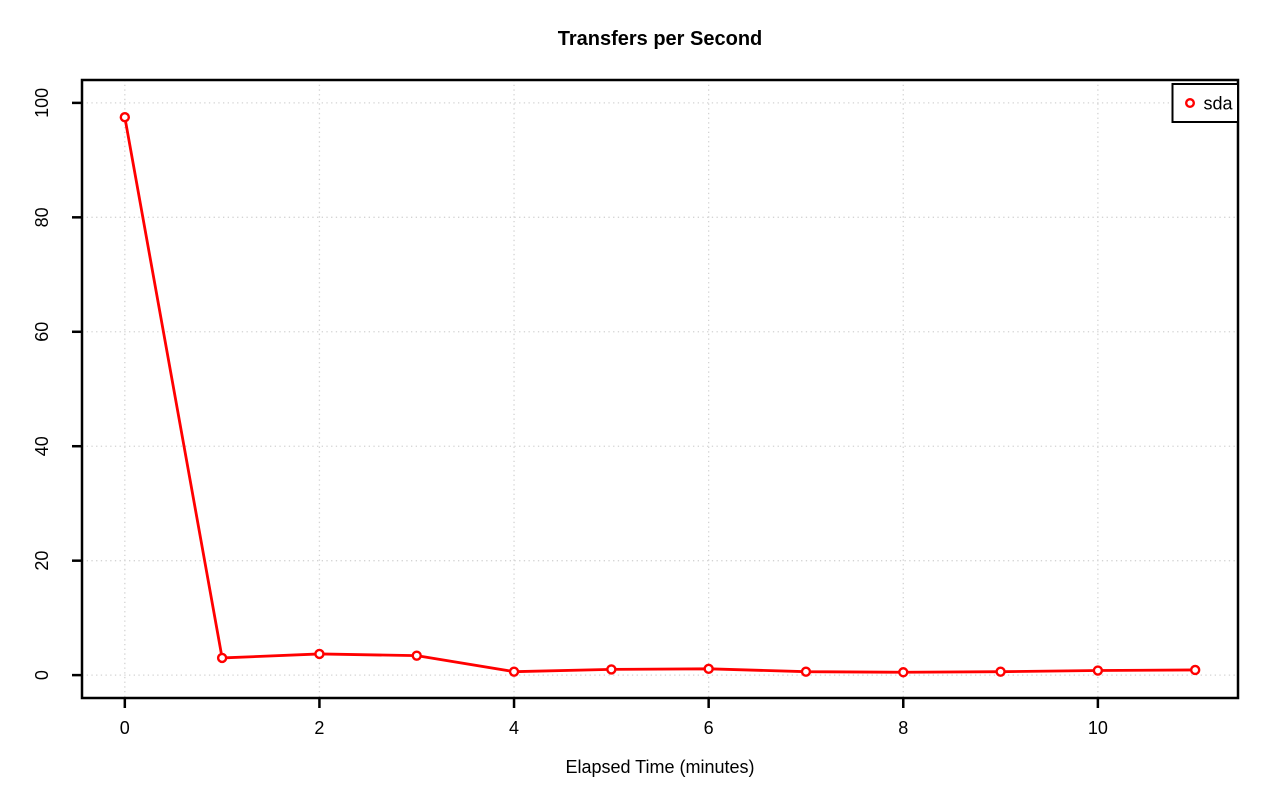 Image resolution: width=1280 pixels, height=801 pixels. I want to click on x-axis-title: Elapsed Time (minutes), so click(660, 767).